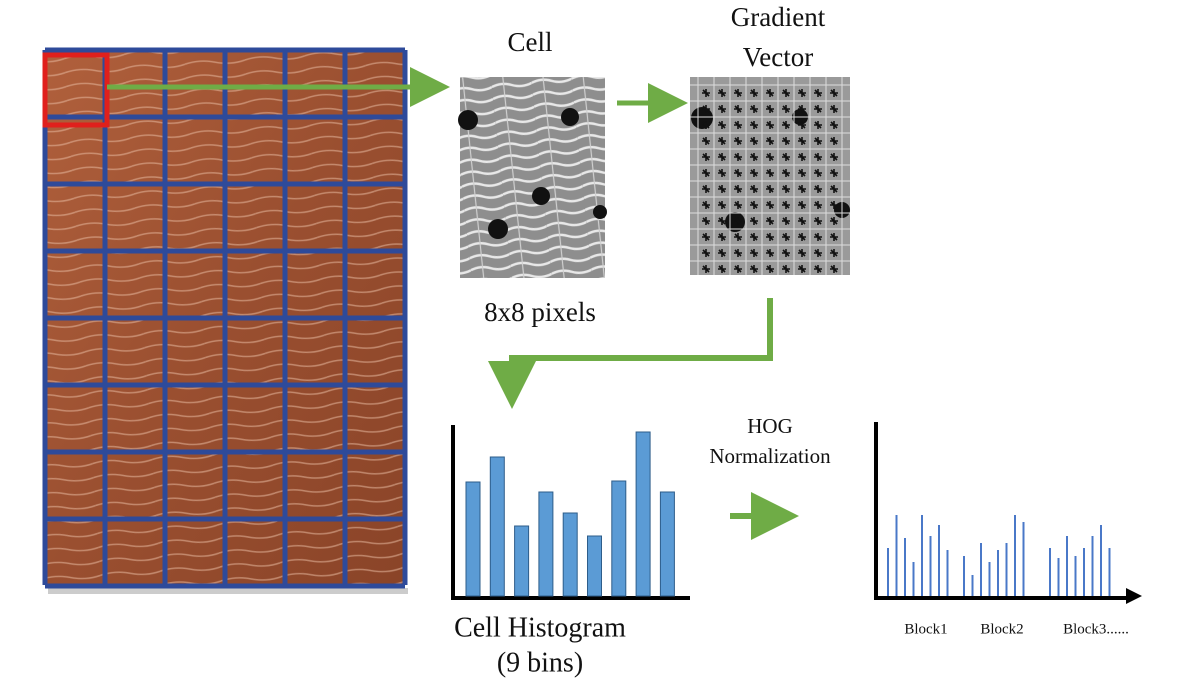  Describe the element at coordinates (778, 17) in the screenshot. I see `gradient-title: Gradient` at that location.